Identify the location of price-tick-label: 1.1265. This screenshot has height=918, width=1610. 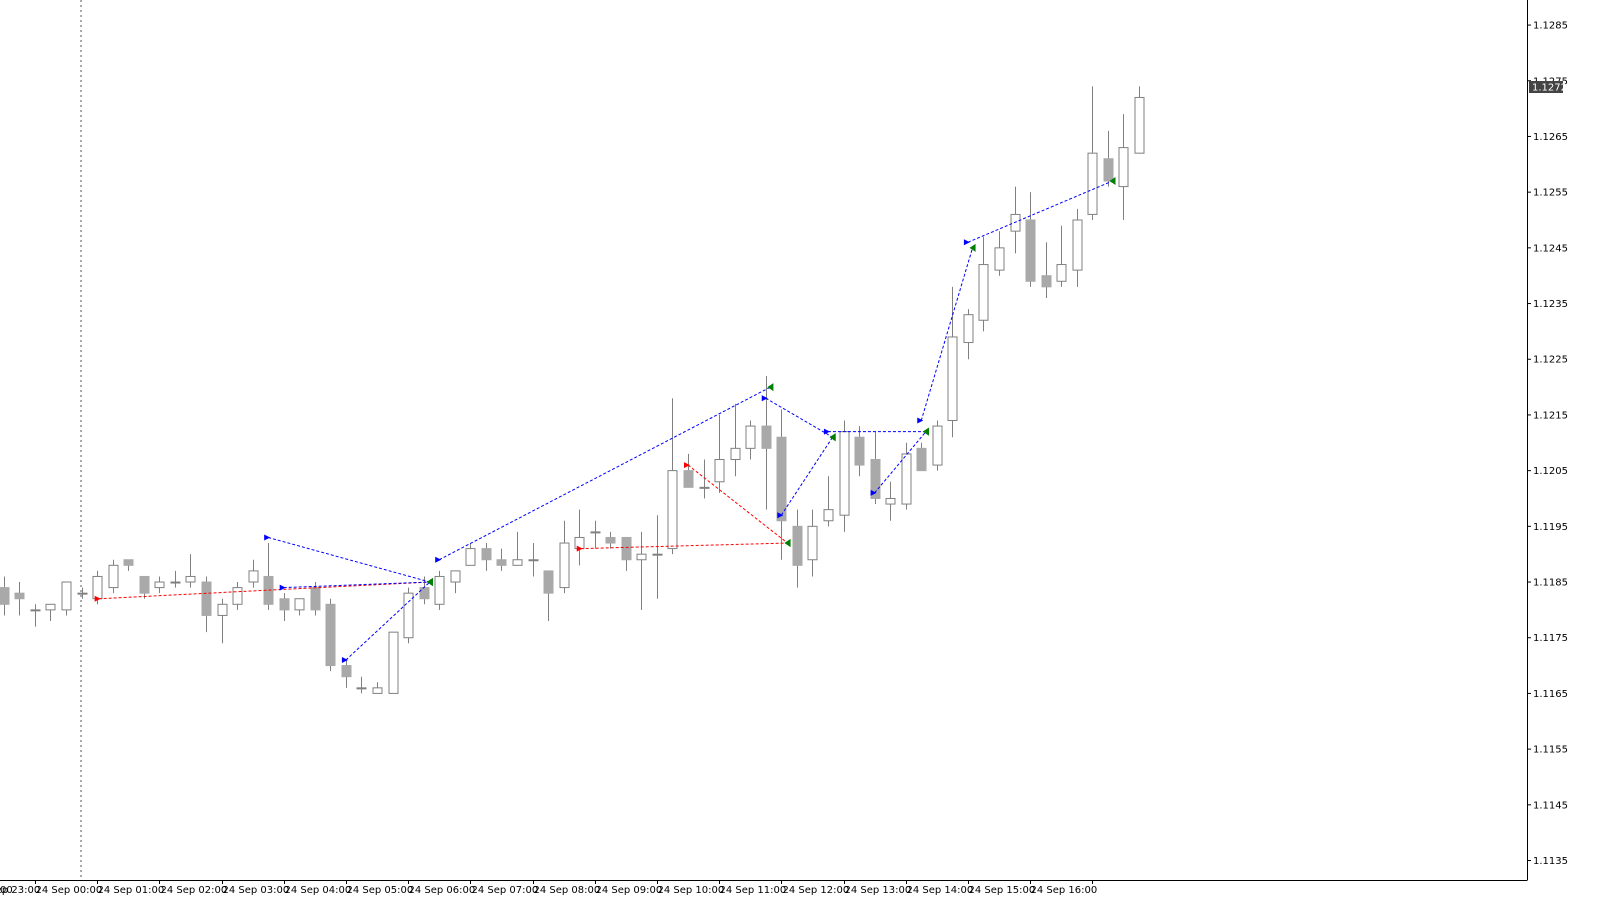
(1550, 137).